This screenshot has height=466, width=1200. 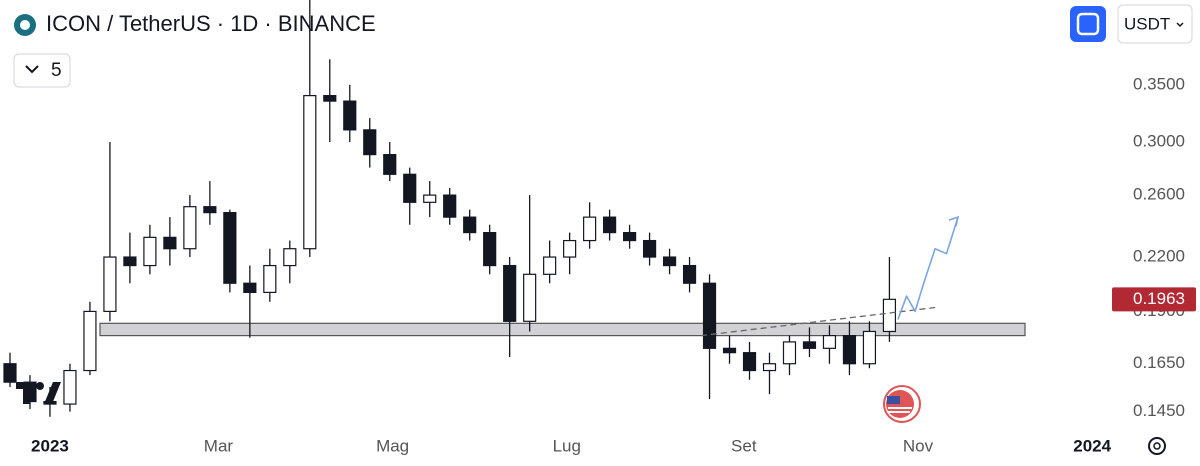 I want to click on last-price-label: 0.1963, so click(x=1159, y=298).